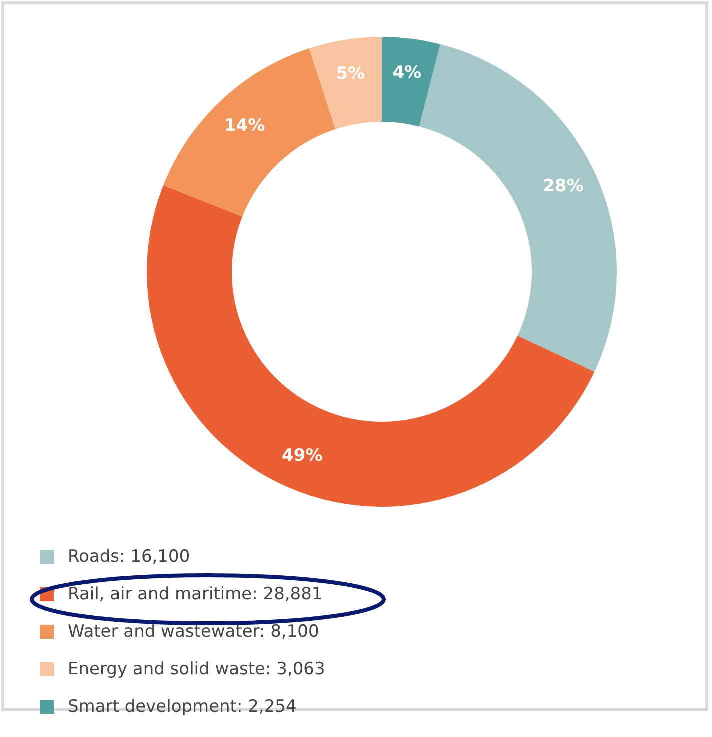 The image size is (712, 737). I want to click on data-label: 14%, so click(245, 126).